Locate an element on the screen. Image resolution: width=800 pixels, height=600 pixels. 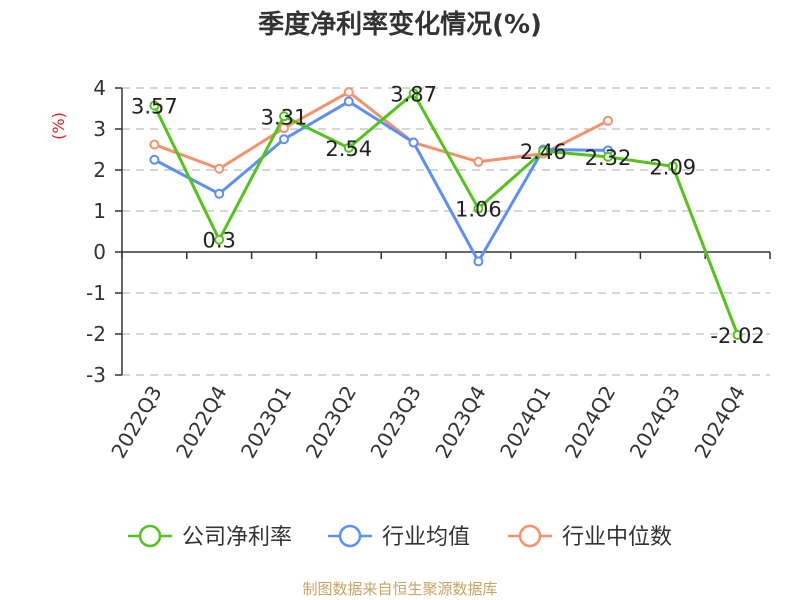
x-tick-label: 2023Q3 is located at coordinates (395, 422).